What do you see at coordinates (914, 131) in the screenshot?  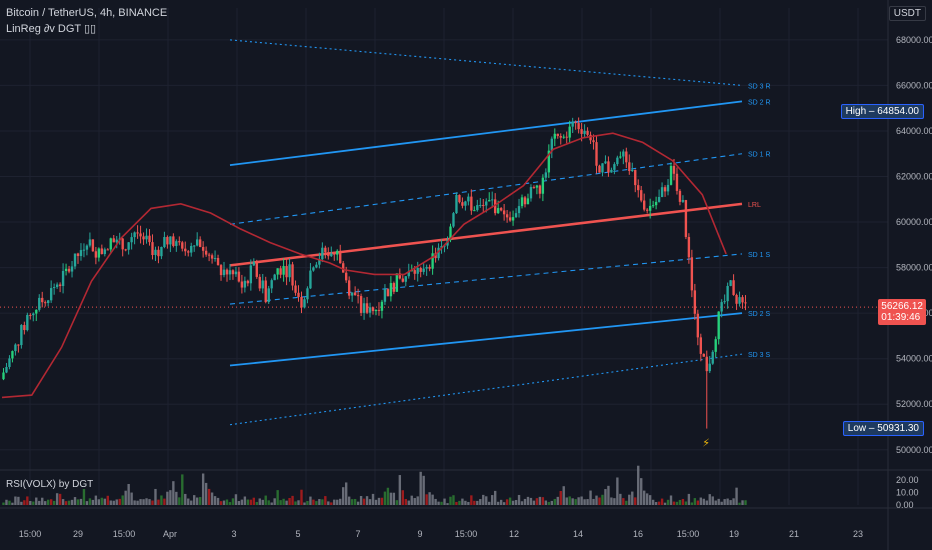 I see `price-tick-label: 64000.00` at bounding box center [914, 131].